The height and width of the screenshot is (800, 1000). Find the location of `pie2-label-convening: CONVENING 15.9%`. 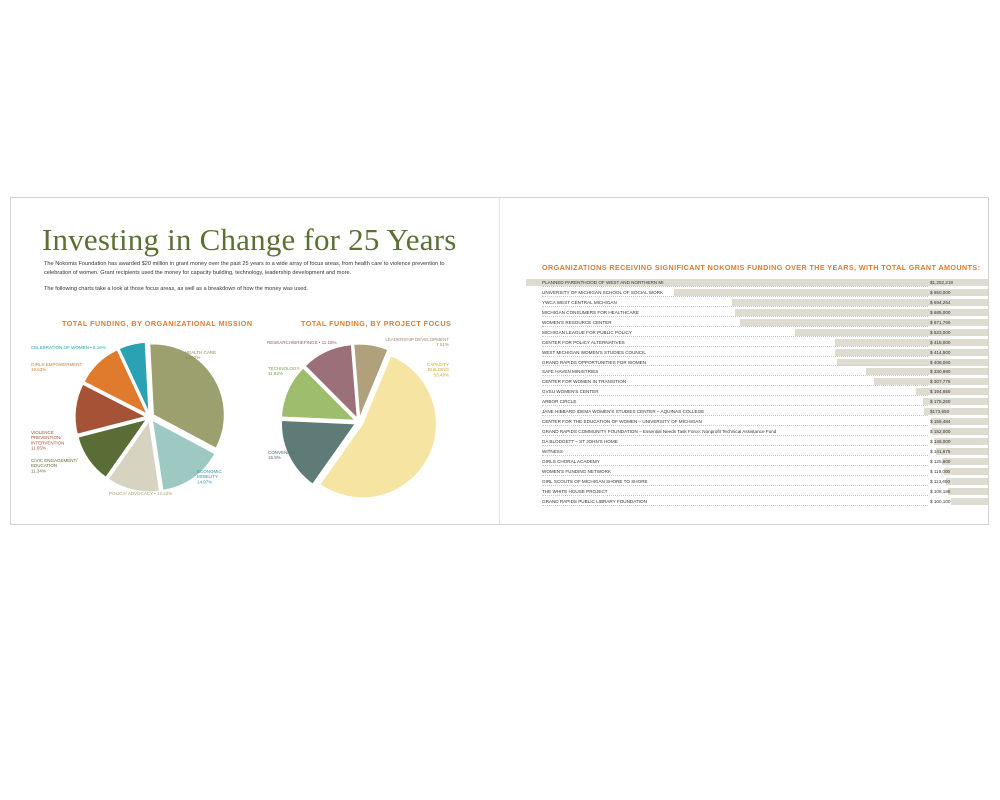

pie2-label-convening: CONVENING 15.9% is located at coordinates (282, 455).